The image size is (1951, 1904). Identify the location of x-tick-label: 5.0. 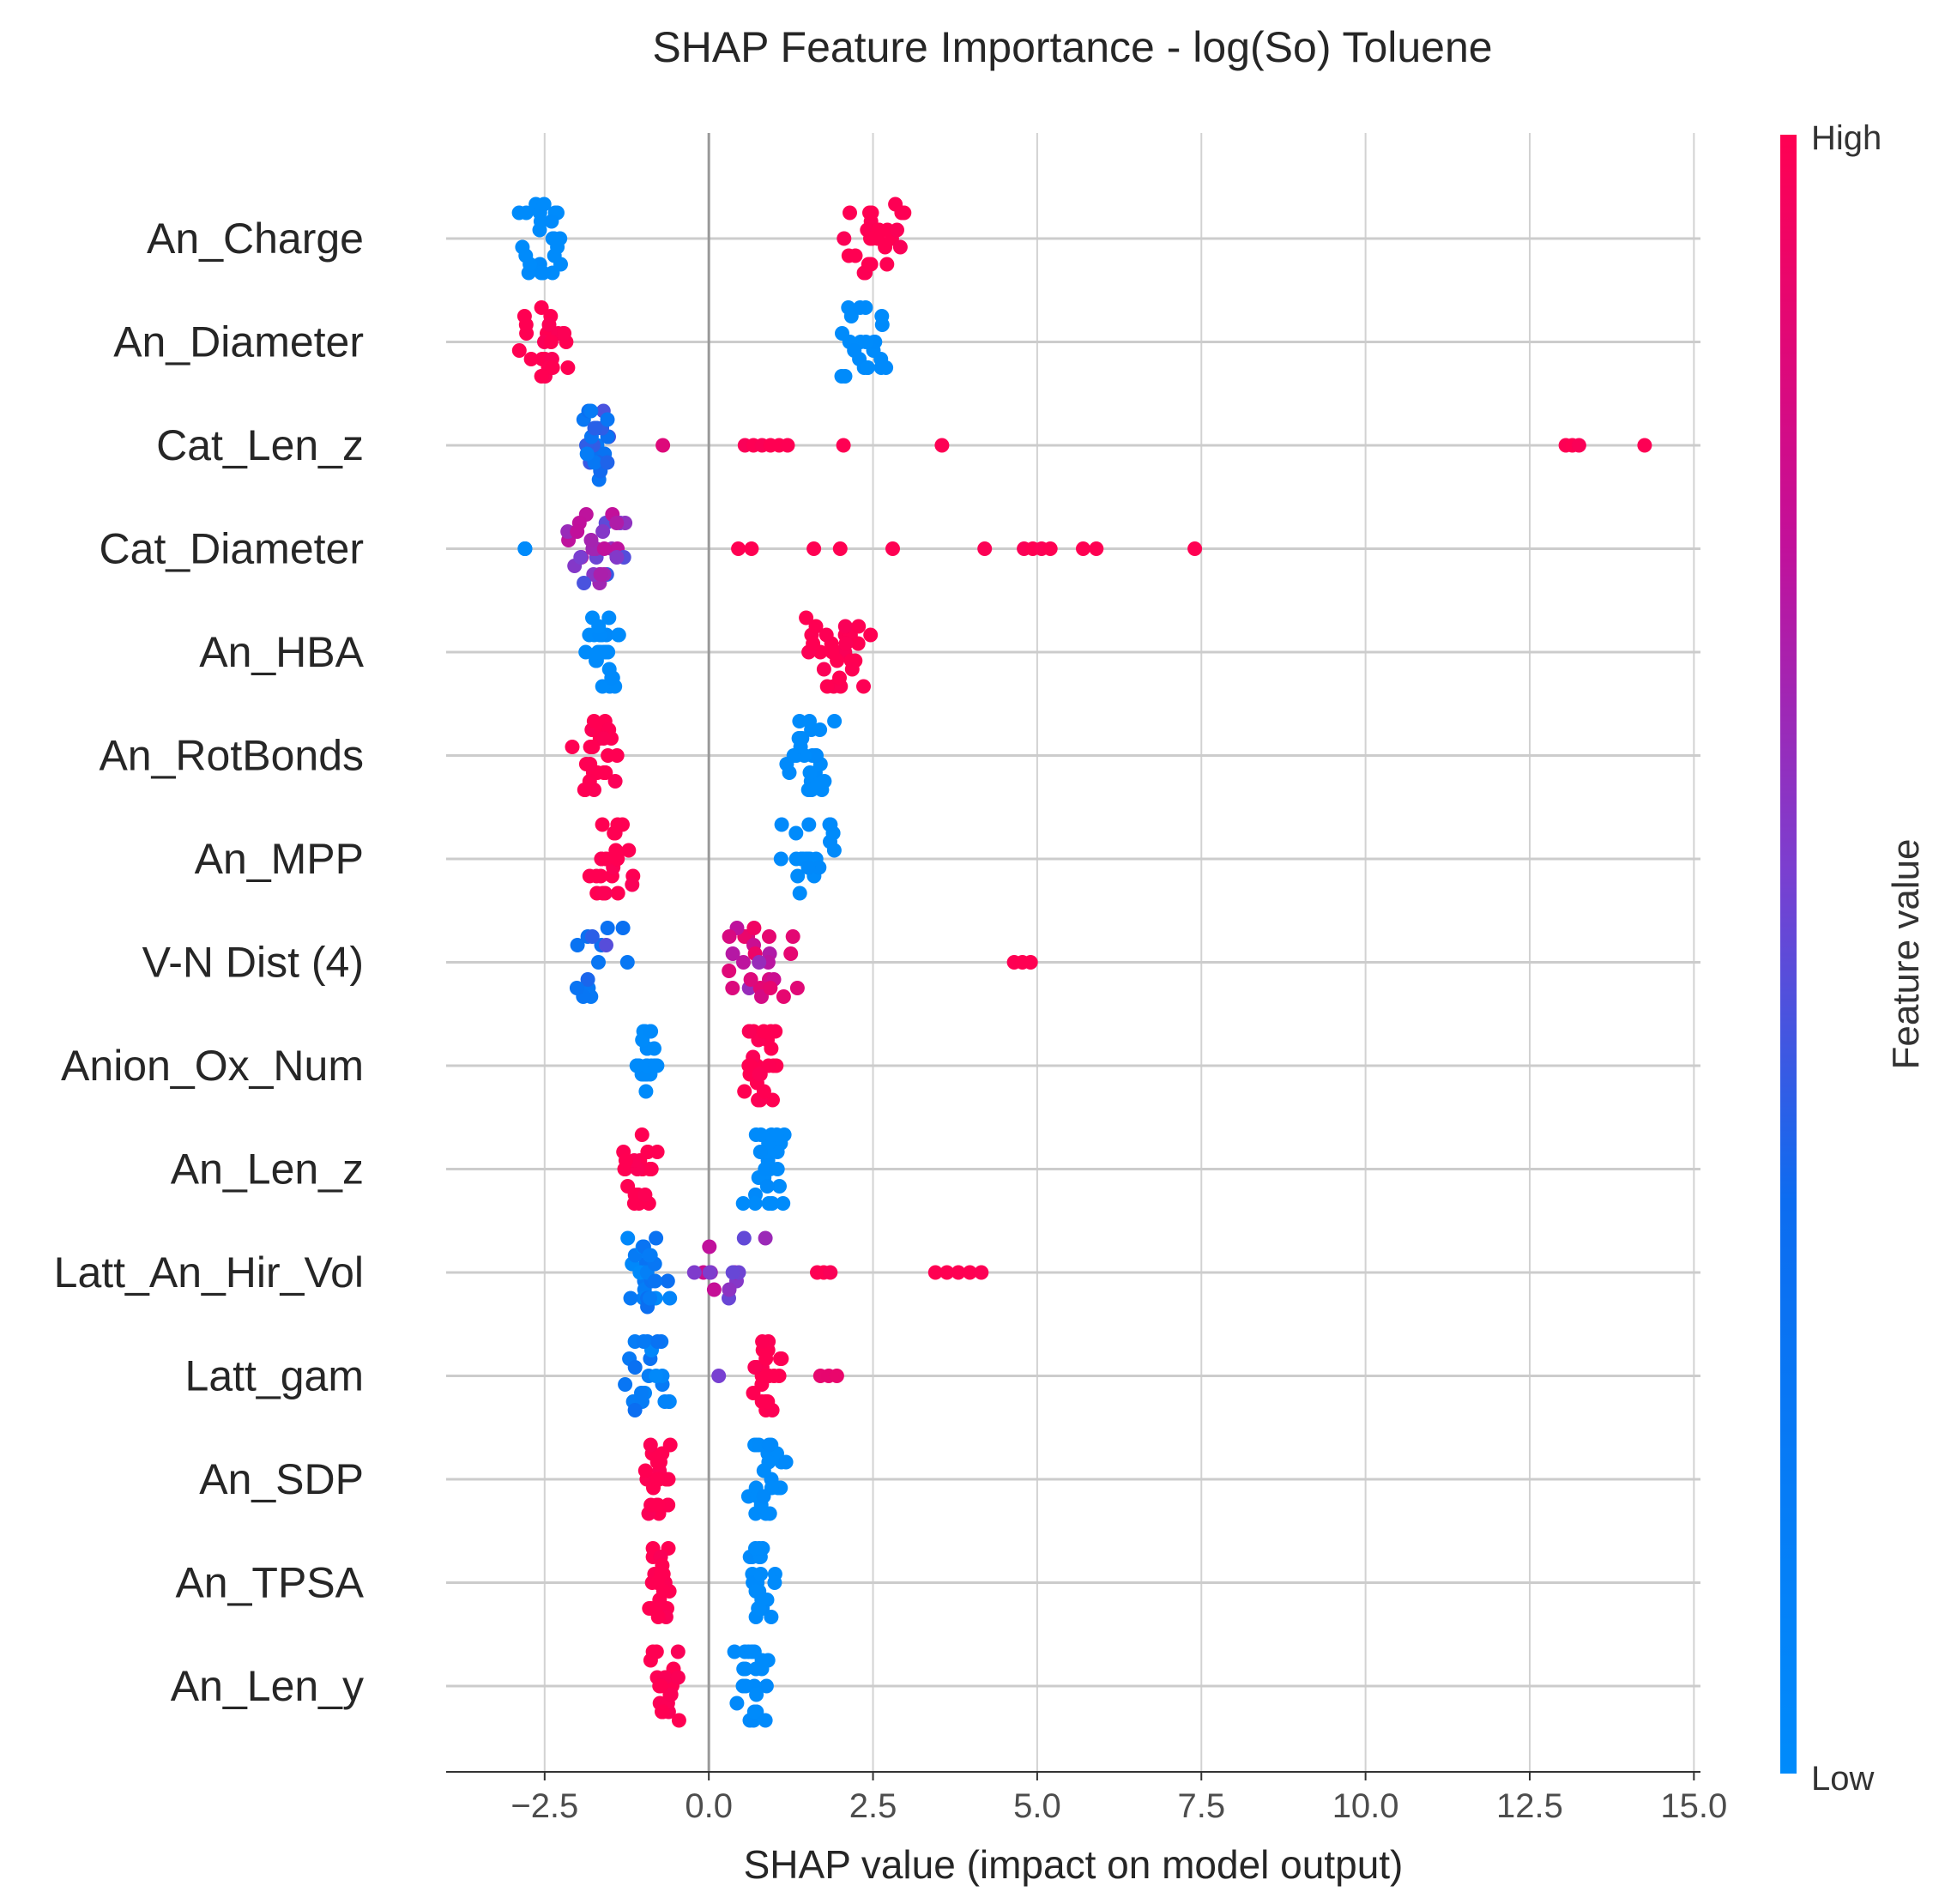
(1037, 1806).